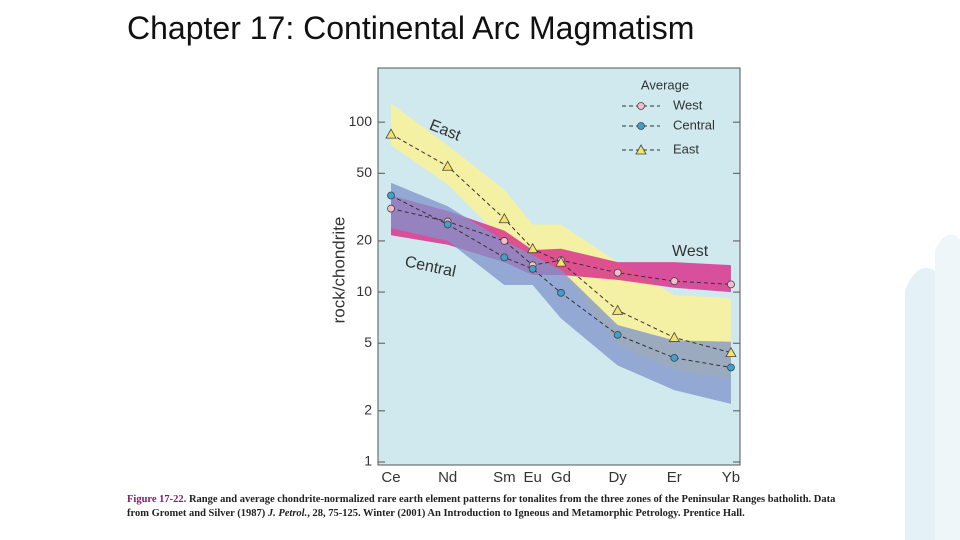 Image resolution: width=960 pixels, height=540 pixels. Describe the element at coordinates (504, 477) in the screenshot. I see `x-tick-label: Sm` at that location.